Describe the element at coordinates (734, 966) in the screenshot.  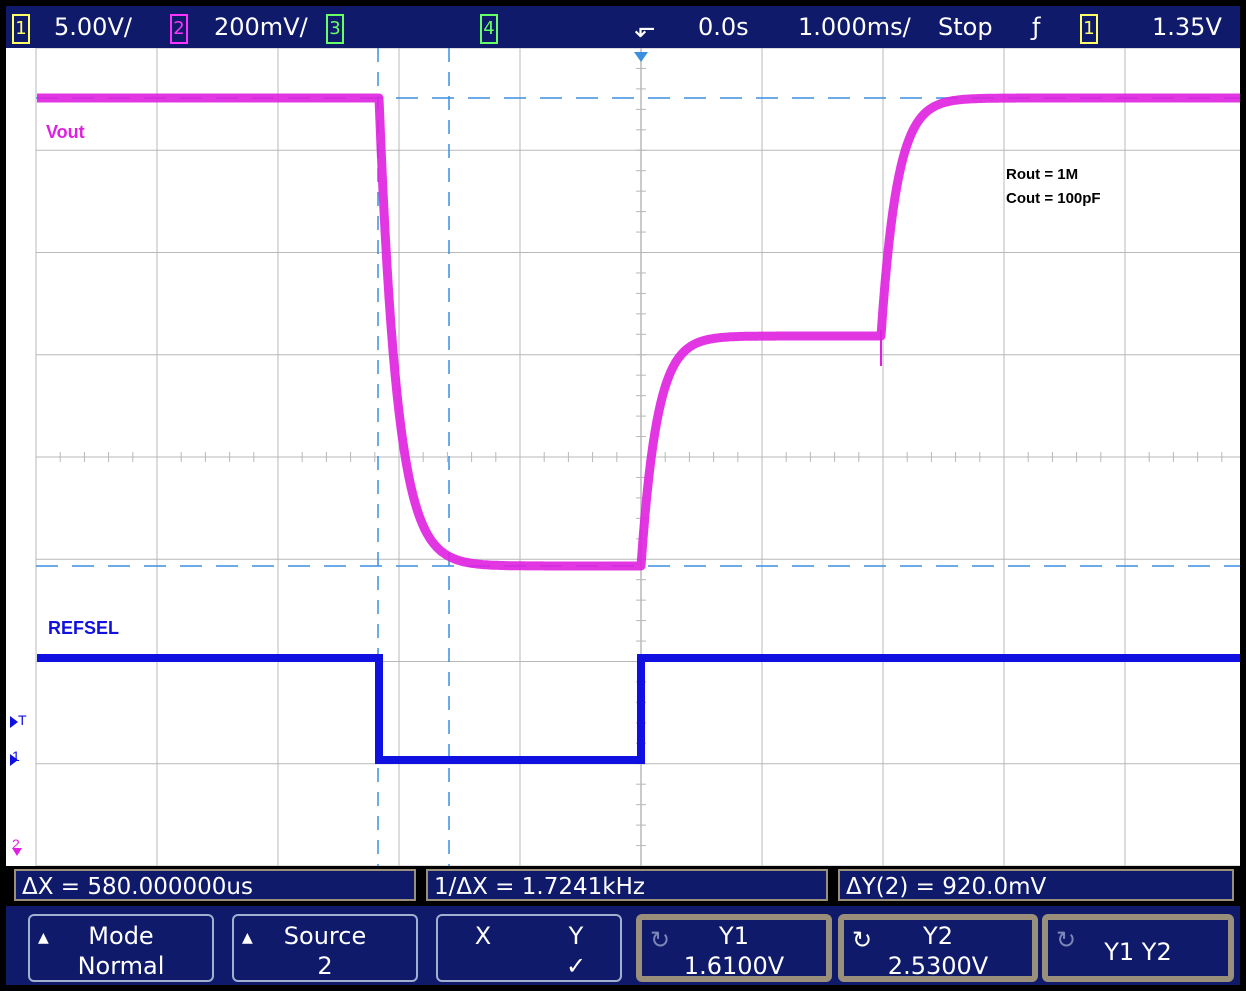
I see `y1-value: 1.6100V` at that location.